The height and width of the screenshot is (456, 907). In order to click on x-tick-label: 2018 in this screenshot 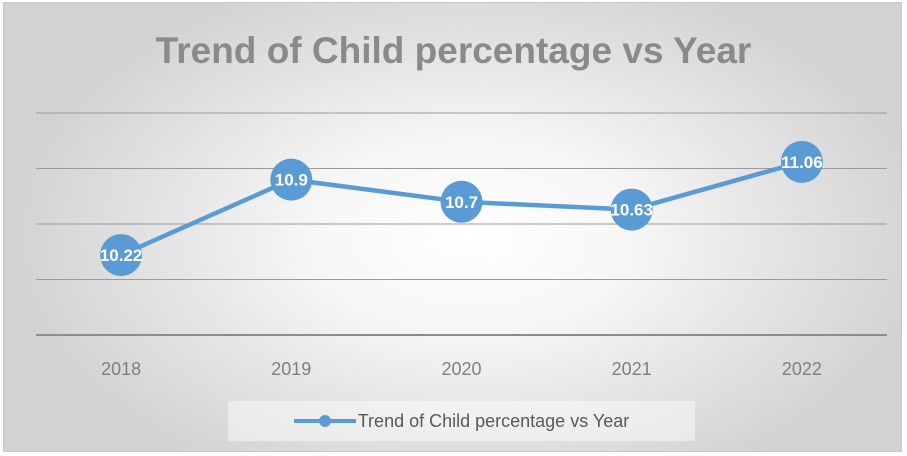, I will do `click(121, 369)`.